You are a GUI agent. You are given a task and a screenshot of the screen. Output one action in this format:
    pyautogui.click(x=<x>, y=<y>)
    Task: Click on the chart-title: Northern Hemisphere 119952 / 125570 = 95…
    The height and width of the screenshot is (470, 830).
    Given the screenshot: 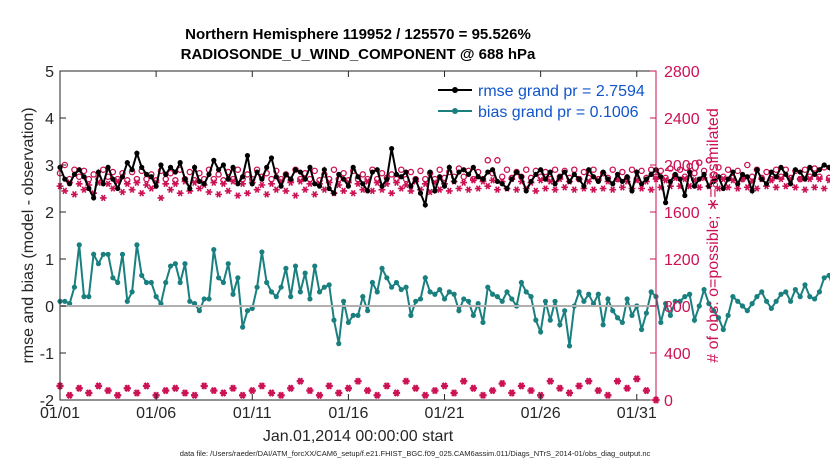 What is the action you would take?
    pyautogui.click(x=358, y=34)
    